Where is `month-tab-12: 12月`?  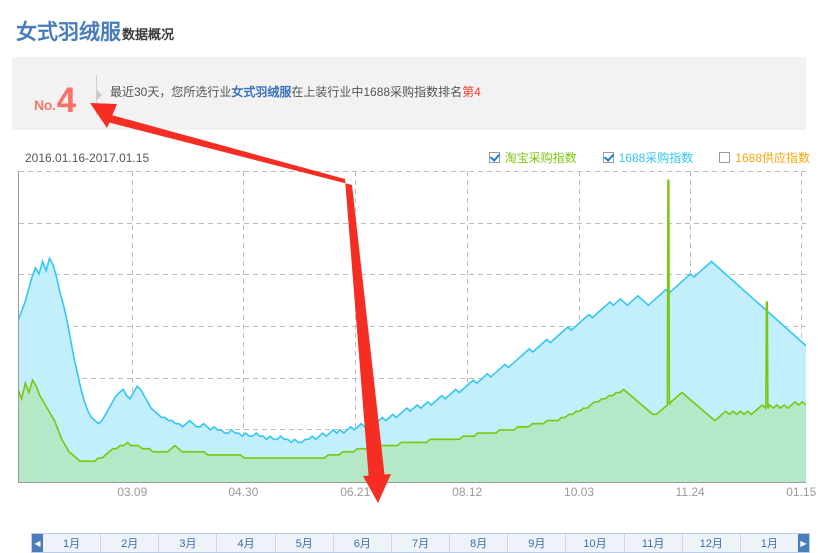 month-tab-12: 12月 is located at coordinates (712, 543).